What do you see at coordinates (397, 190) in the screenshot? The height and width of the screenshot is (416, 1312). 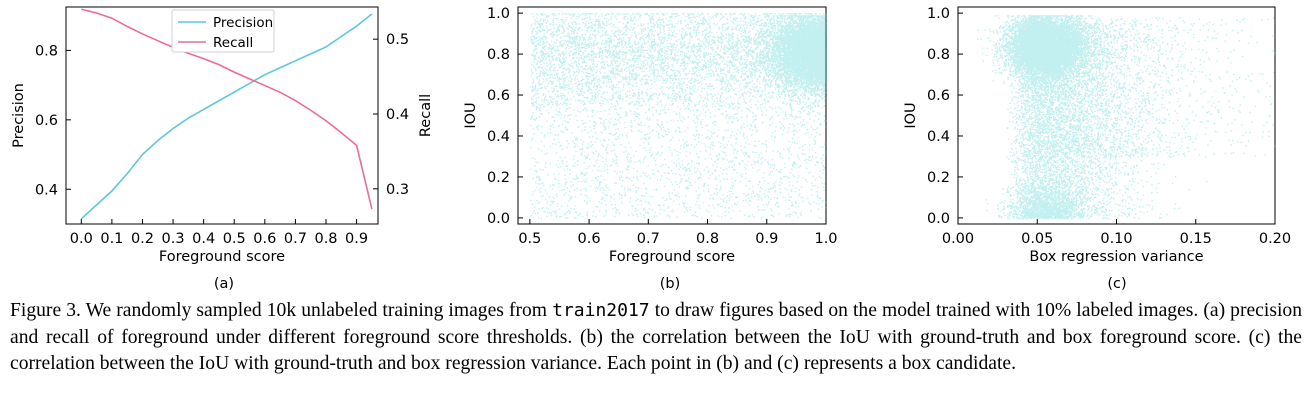 I see `y2-tick-label: 0.3` at bounding box center [397, 190].